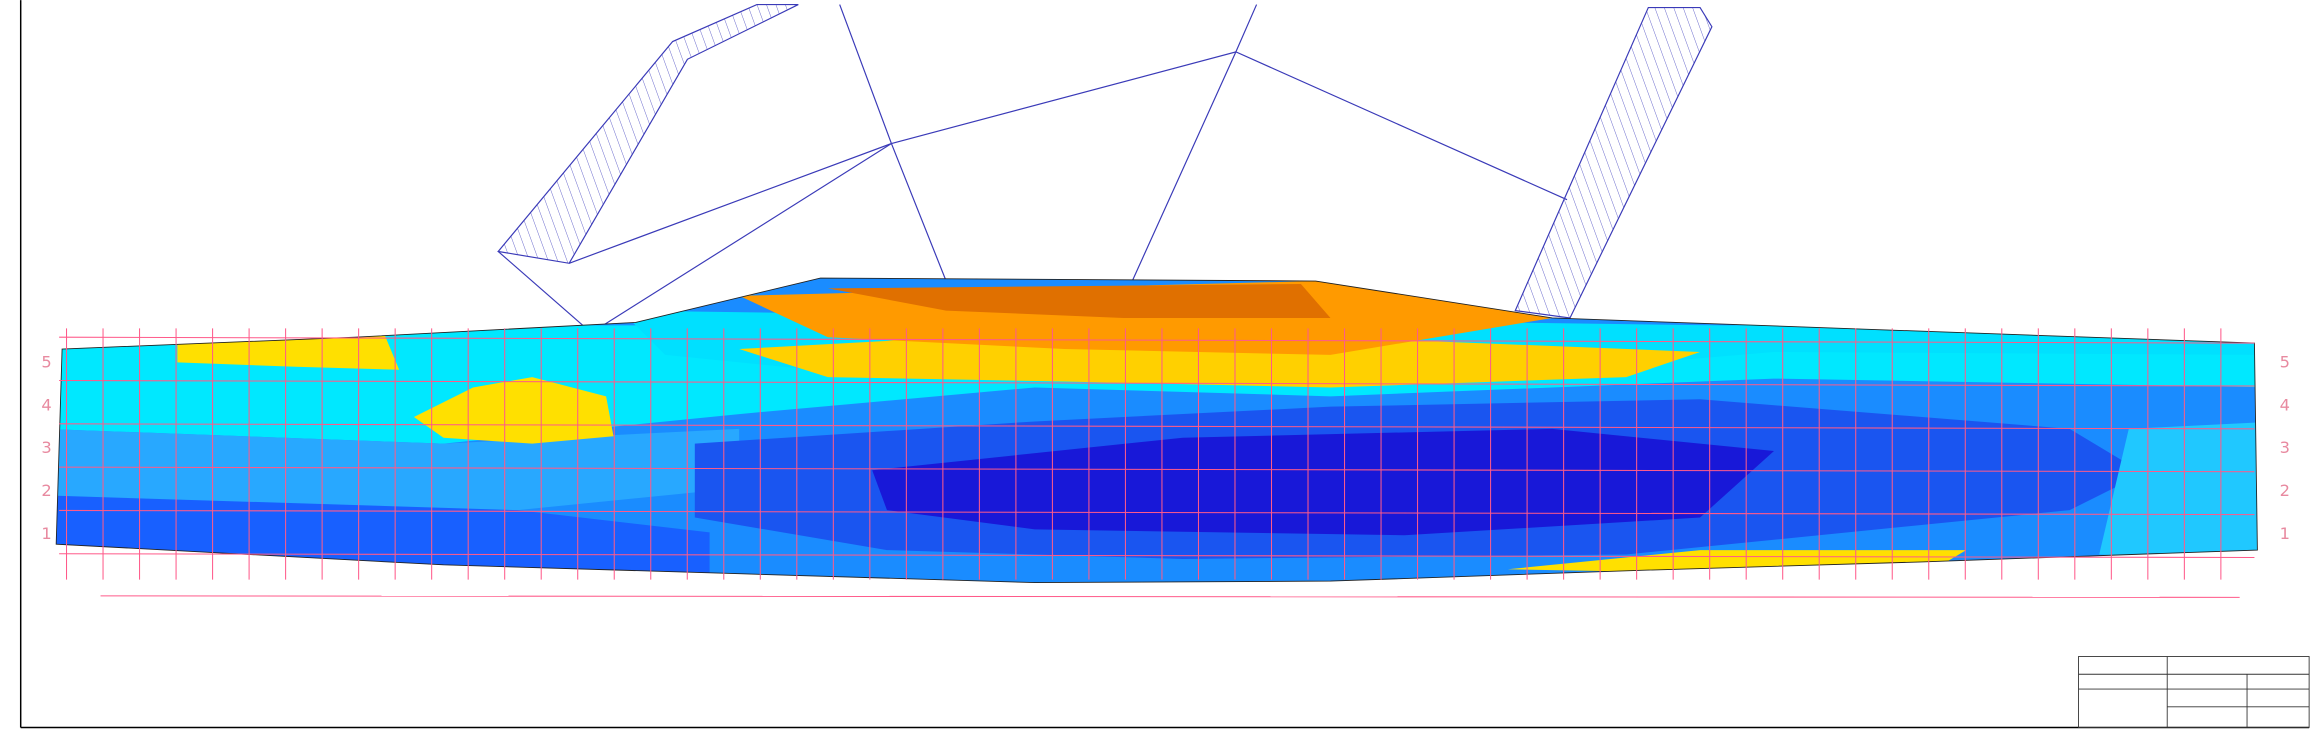 The width and height of the screenshot is (2318, 735). What do you see at coordinates (1170, 596) in the screenshot?
I see `baseline` at bounding box center [1170, 596].